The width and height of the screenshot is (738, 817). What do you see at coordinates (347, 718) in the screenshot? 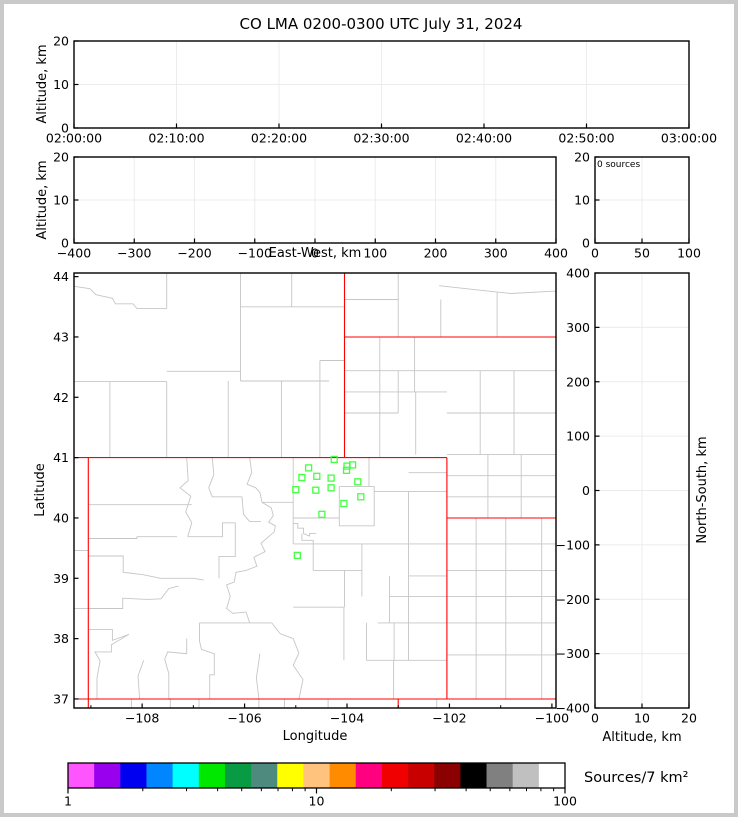
I see `tick-label: −104` at bounding box center [347, 718].